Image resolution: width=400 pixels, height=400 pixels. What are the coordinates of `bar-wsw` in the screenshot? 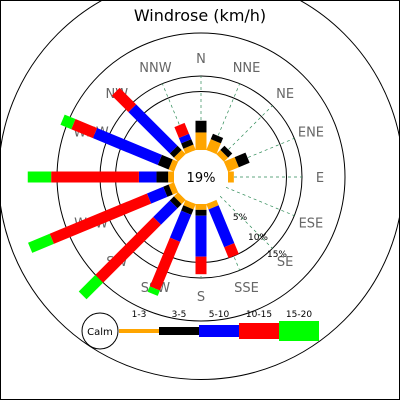 It's located at (103, 217).